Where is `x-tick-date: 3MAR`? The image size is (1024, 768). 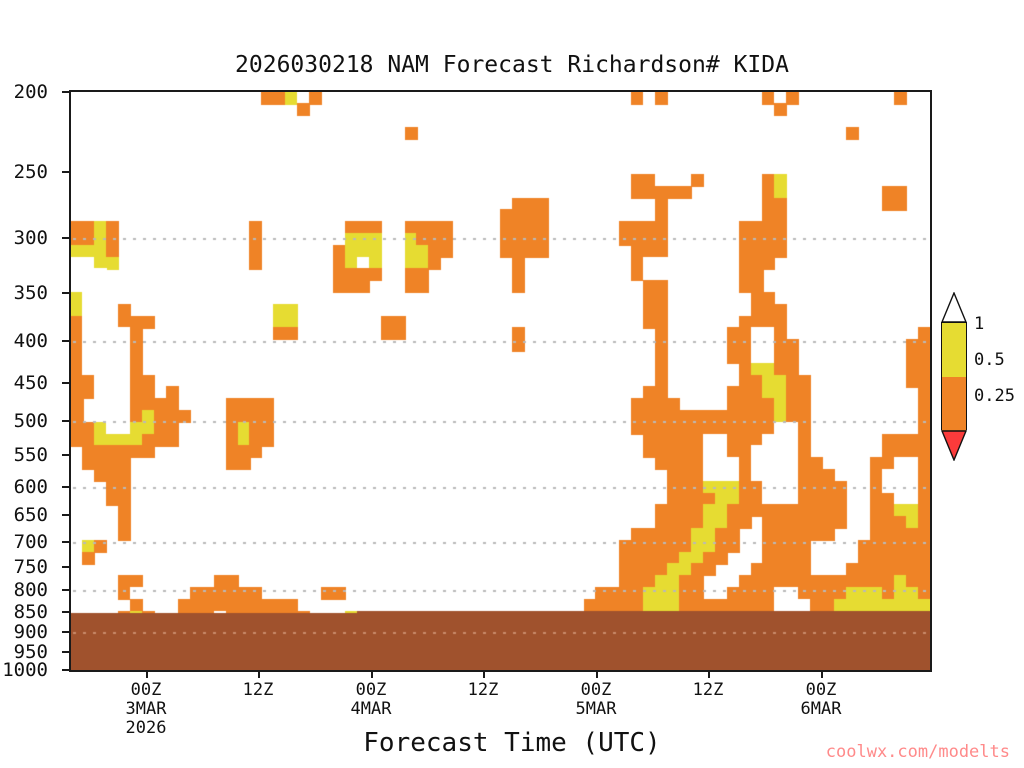 x-tick-date: 3MAR is located at coordinates (146, 709).